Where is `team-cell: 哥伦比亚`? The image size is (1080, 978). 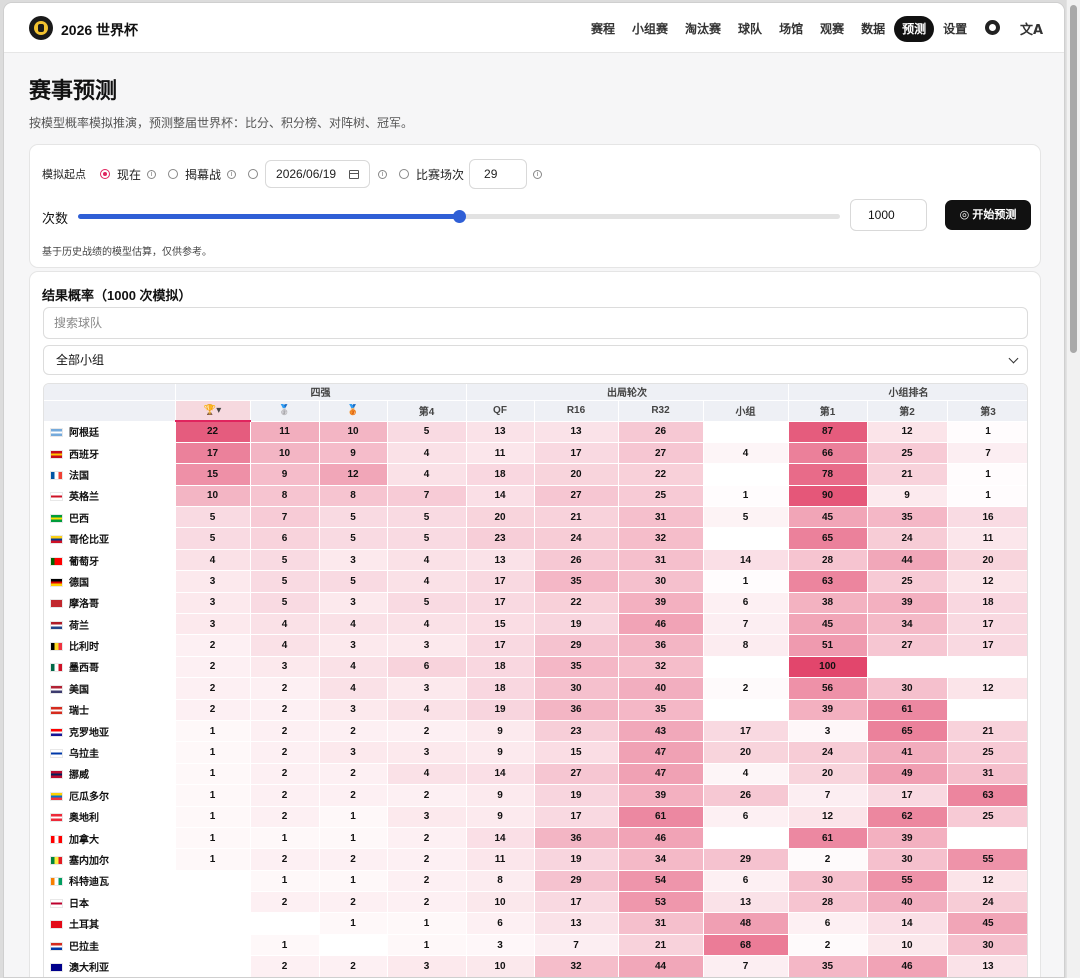 team-cell: 哥伦比亚 is located at coordinates (110, 538).